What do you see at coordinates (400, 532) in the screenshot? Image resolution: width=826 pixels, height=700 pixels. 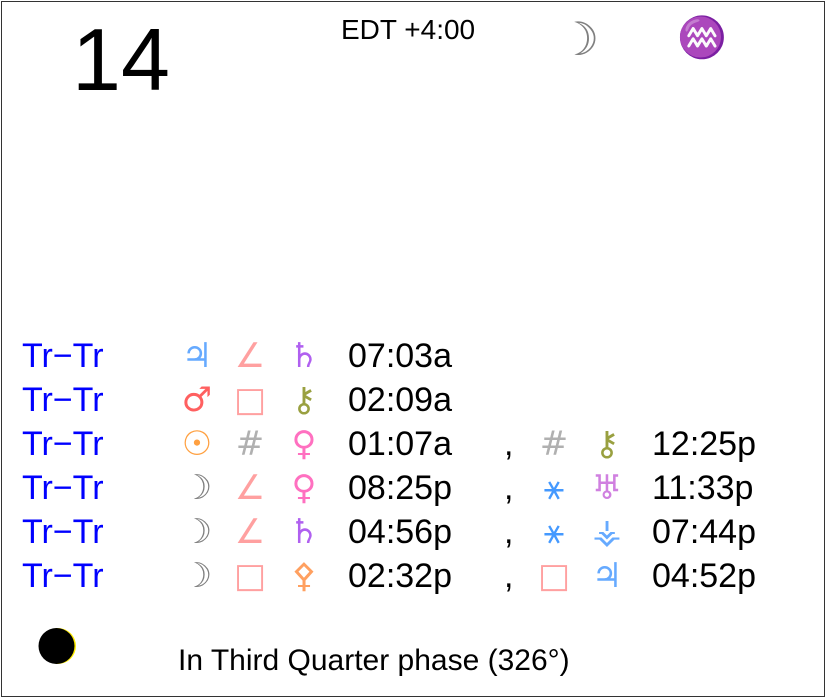 I see `aspect-time: 04:56p` at bounding box center [400, 532].